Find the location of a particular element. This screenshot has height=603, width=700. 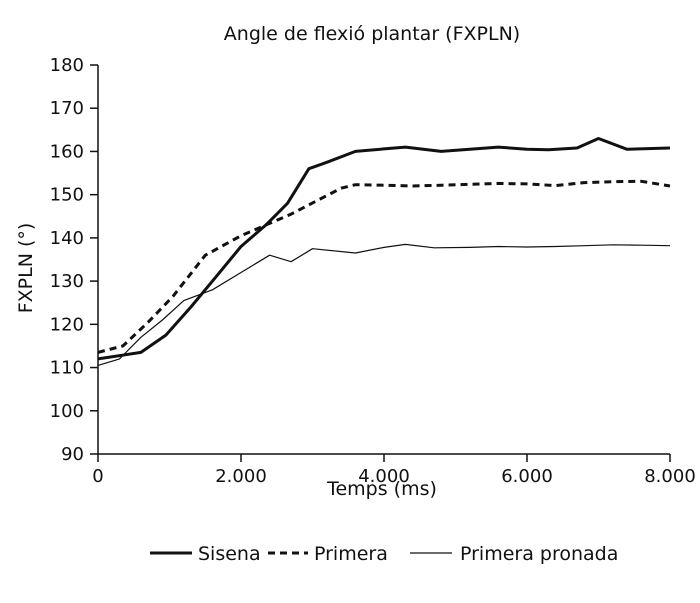

x-tick-label: 4.000 is located at coordinates (384, 476).